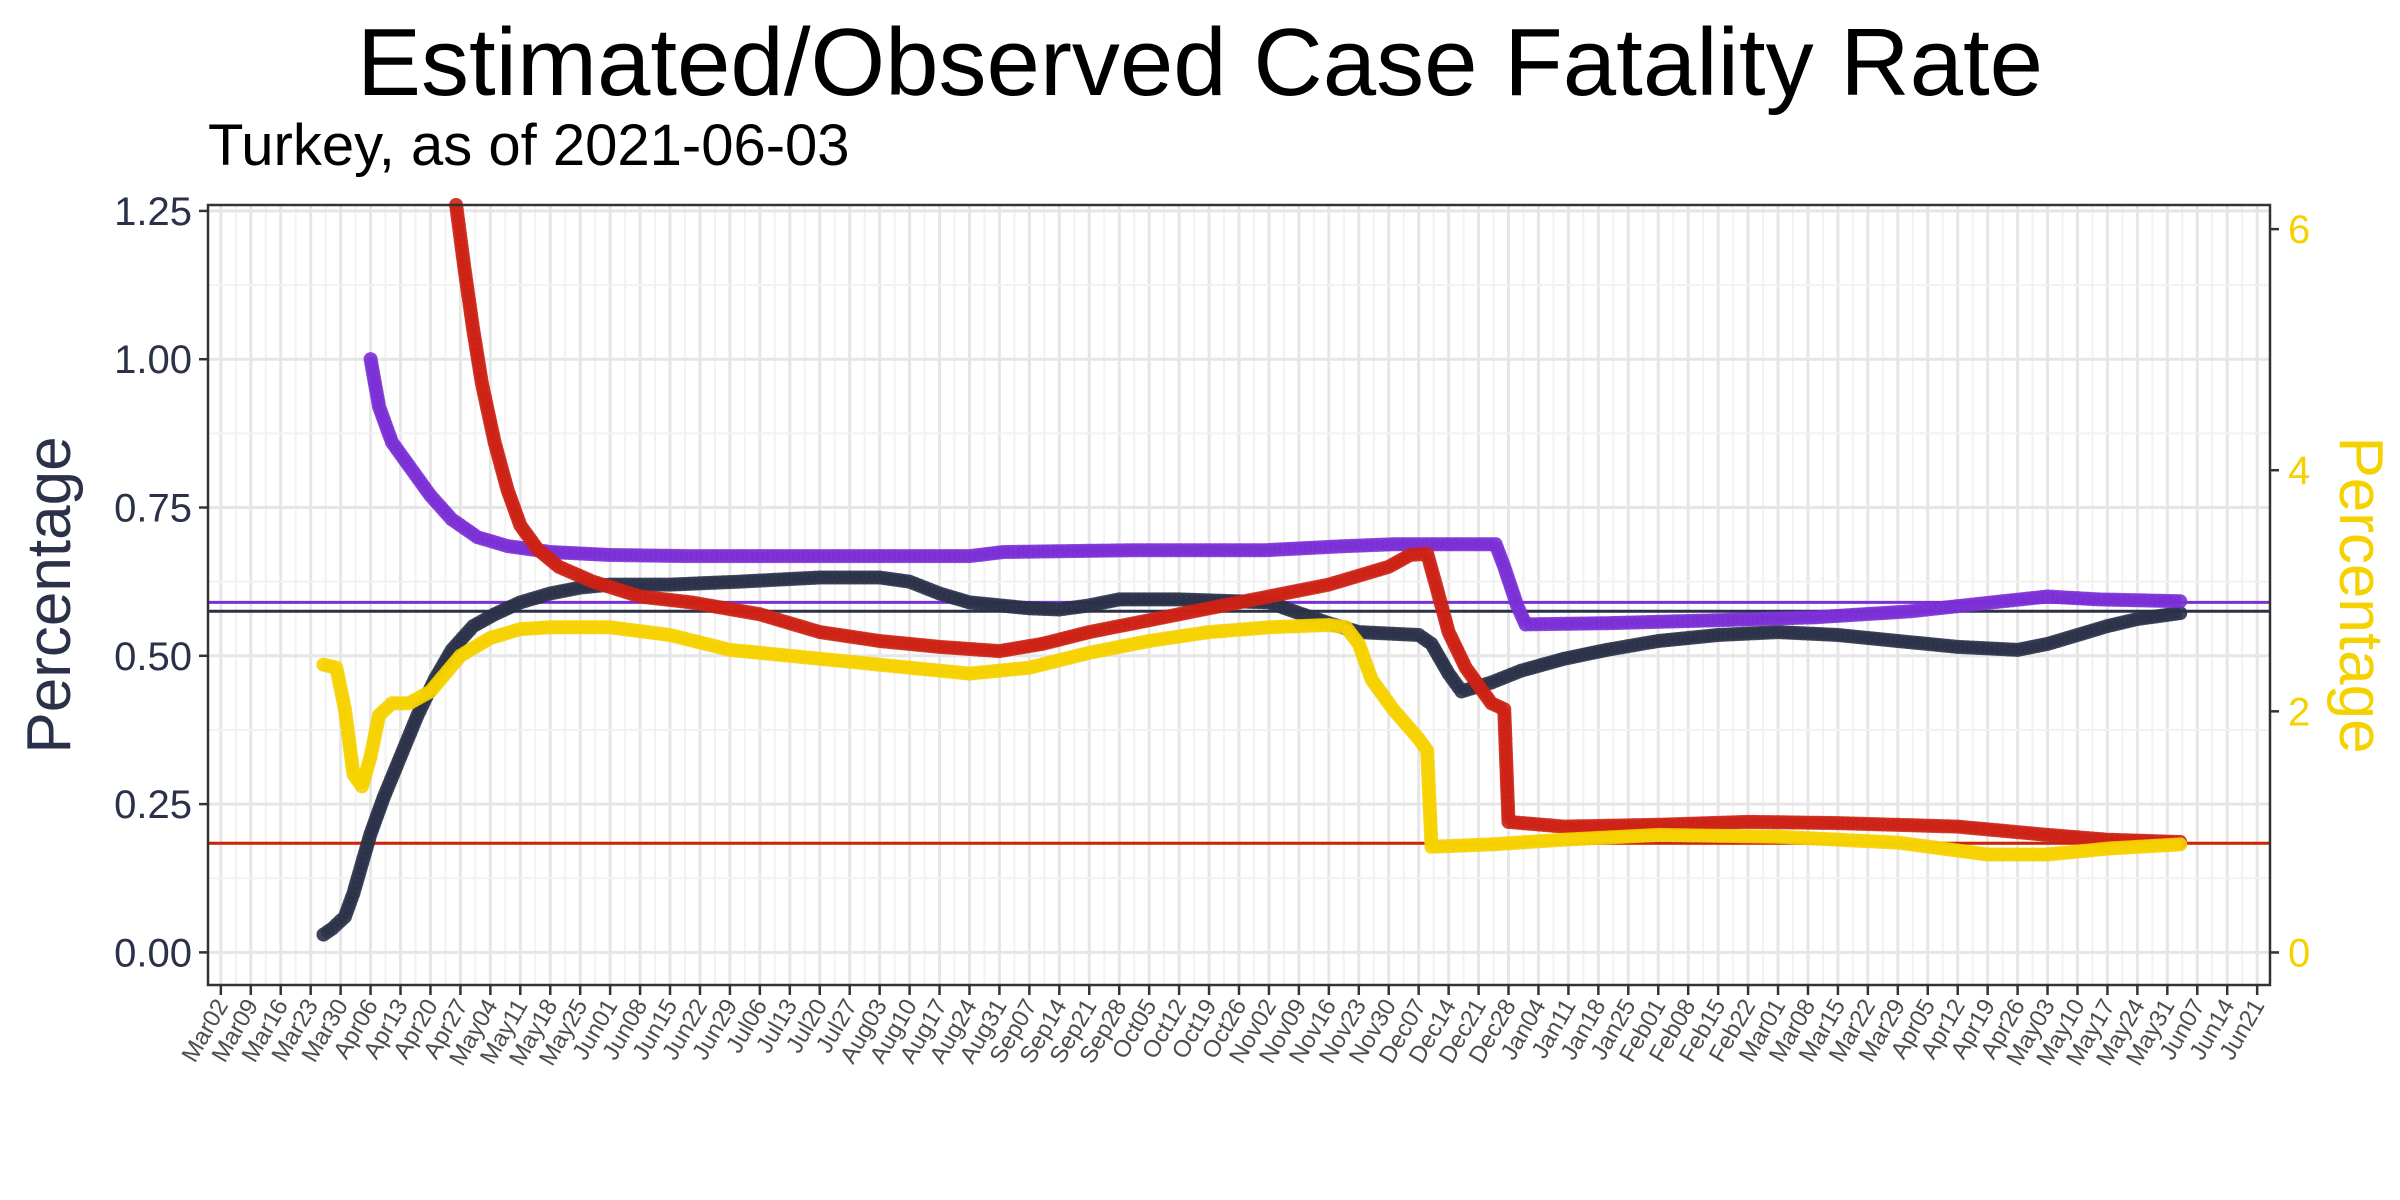 The width and height of the screenshot is (2400, 1200). Describe the element at coordinates (1200, 62) in the screenshot. I see `chart-title: Estimated/Observed Case Fatality Rate` at that location.